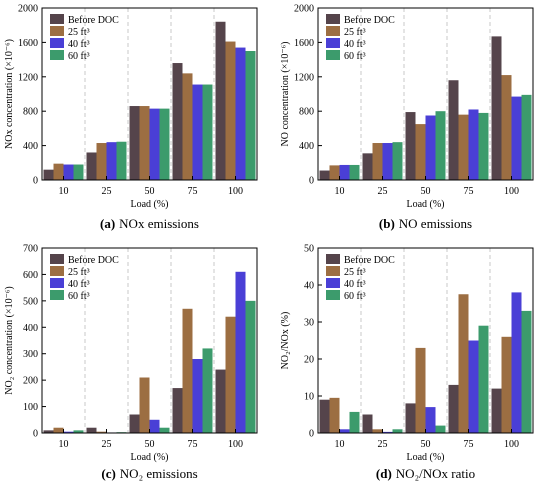 The height and width of the screenshot is (490, 550). What do you see at coordinates (420, 390) in the screenshot?
I see `bar-d-s1-c2` at bounding box center [420, 390].